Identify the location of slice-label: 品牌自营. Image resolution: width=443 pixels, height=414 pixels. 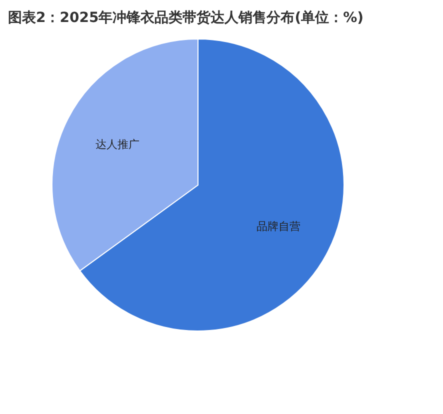
(278, 227).